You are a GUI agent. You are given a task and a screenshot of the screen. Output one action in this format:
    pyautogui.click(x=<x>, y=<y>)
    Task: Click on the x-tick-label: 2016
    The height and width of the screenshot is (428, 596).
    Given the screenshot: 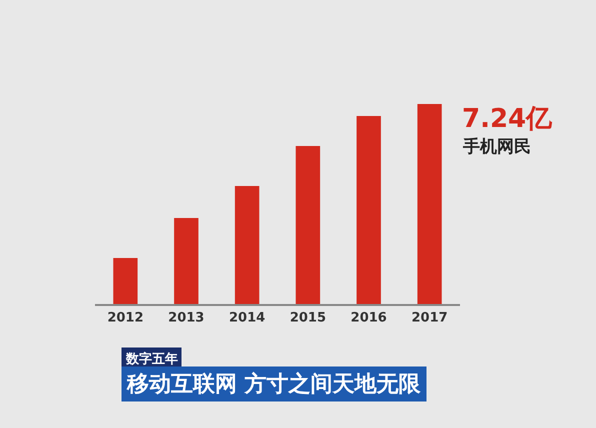 What is the action you would take?
    pyautogui.click(x=368, y=318)
    